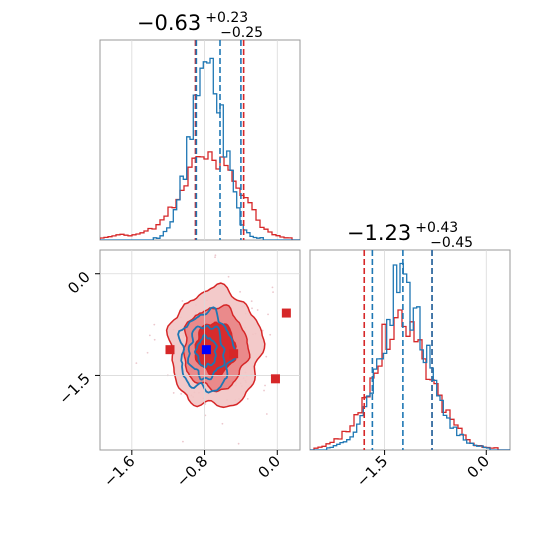 The height and width of the screenshot is (550, 550). What do you see at coordinates (423, 470) in the screenshot?
I see `x-axis-ticks: −1.5 0.0` at bounding box center [423, 470].